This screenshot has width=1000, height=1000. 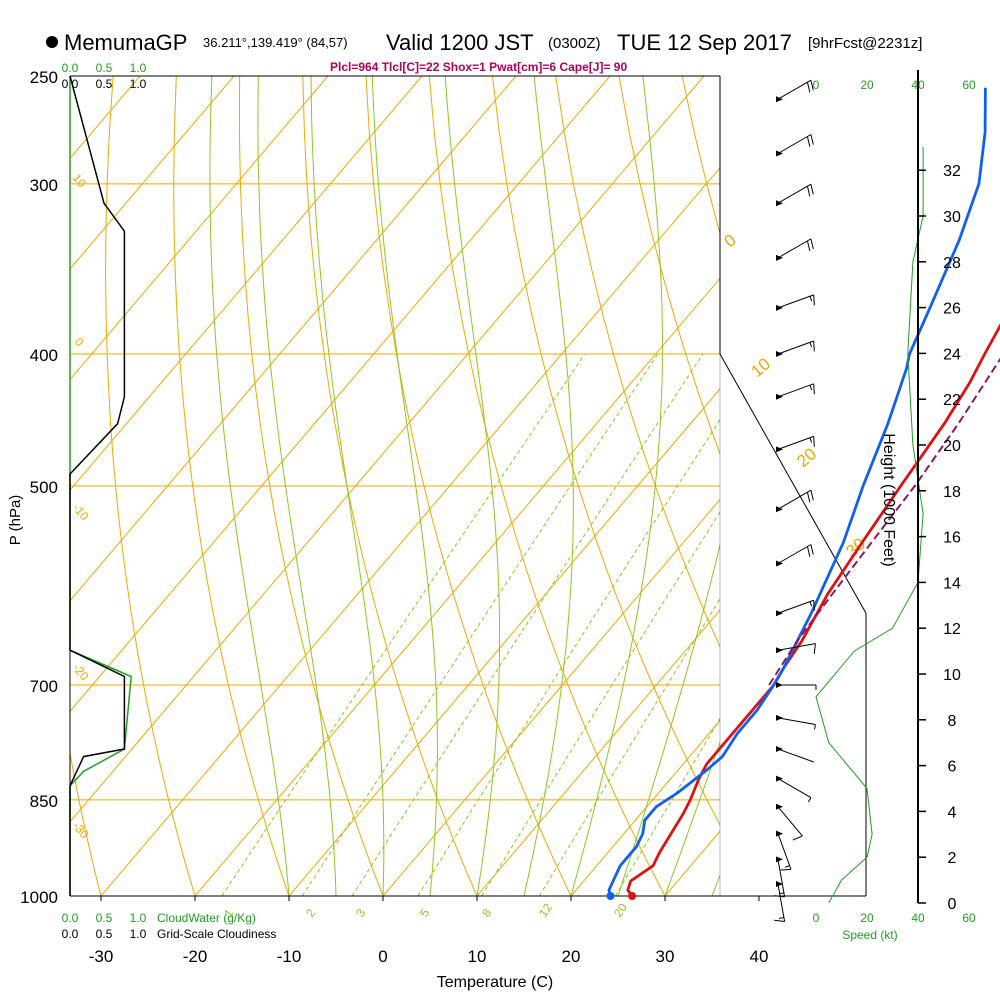 I want to click on temperature-tick-label: 30, so click(x=665, y=956).